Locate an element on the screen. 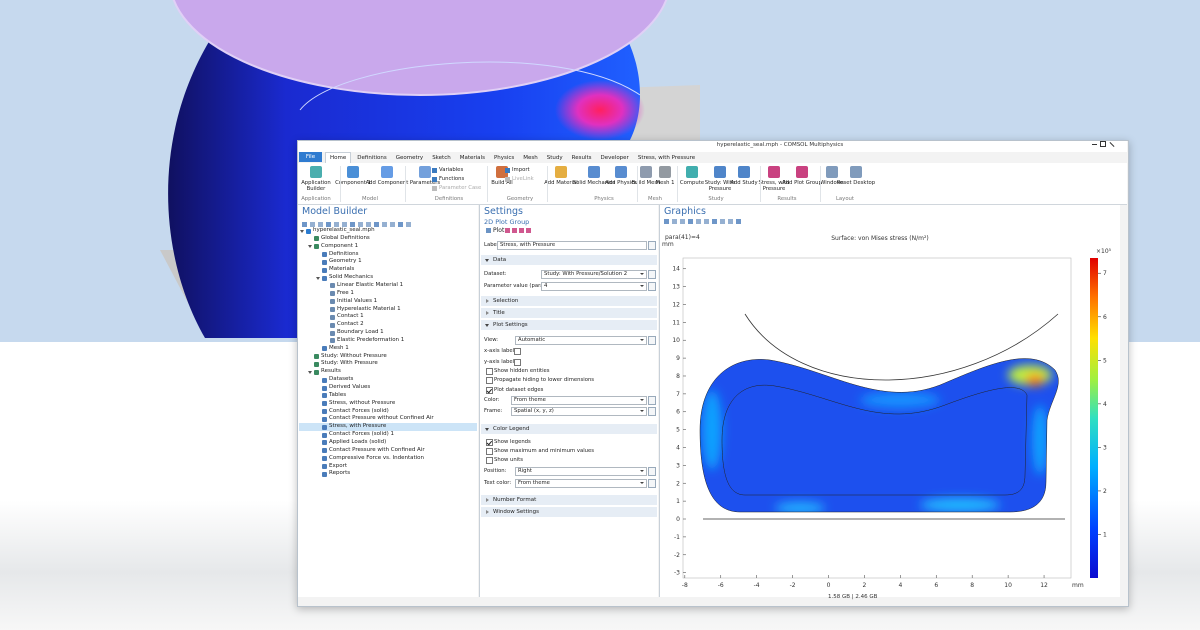  ribbon-tab: Developer is located at coordinates (614, 158).